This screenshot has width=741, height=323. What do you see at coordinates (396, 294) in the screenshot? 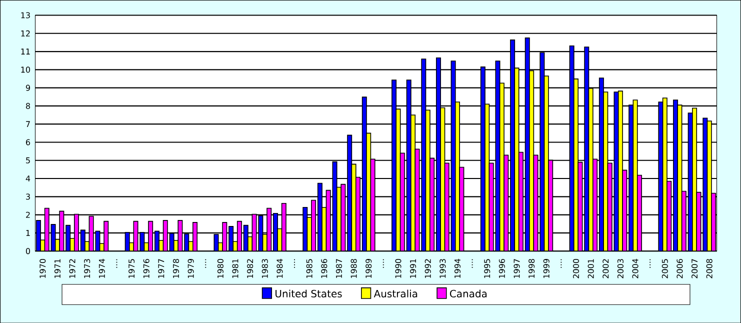
I see `legend-label: Australia` at bounding box center [396, 294].